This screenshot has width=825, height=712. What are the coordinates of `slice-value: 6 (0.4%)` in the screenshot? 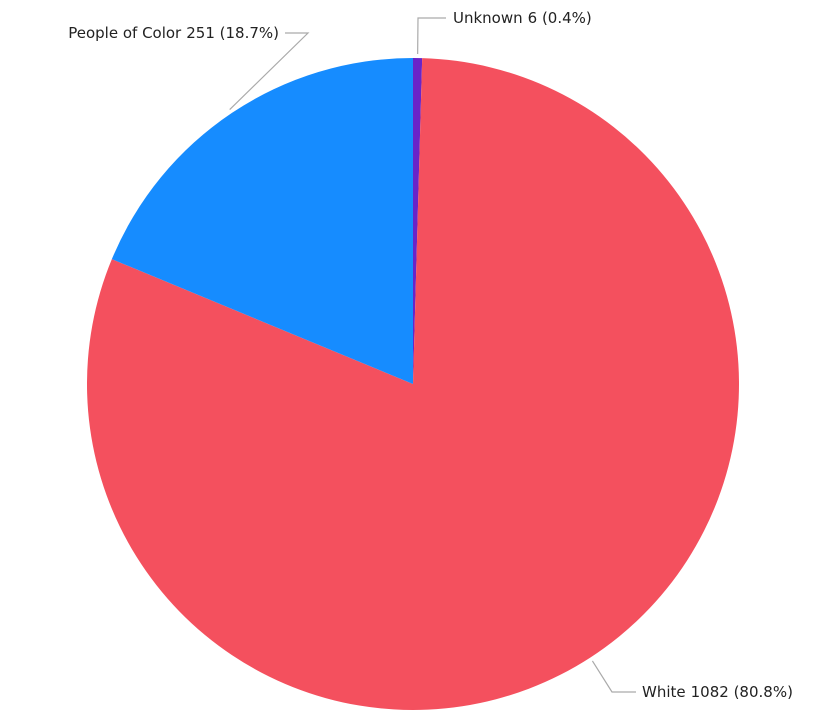 It's located at (560, 18).